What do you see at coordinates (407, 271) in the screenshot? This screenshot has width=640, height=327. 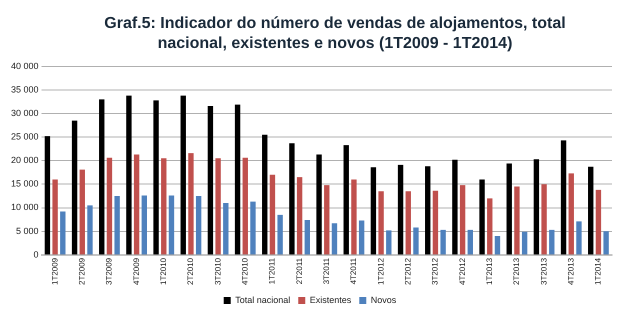 I see `x-tick-label: 2T2012` at bounding box center [407, 271].